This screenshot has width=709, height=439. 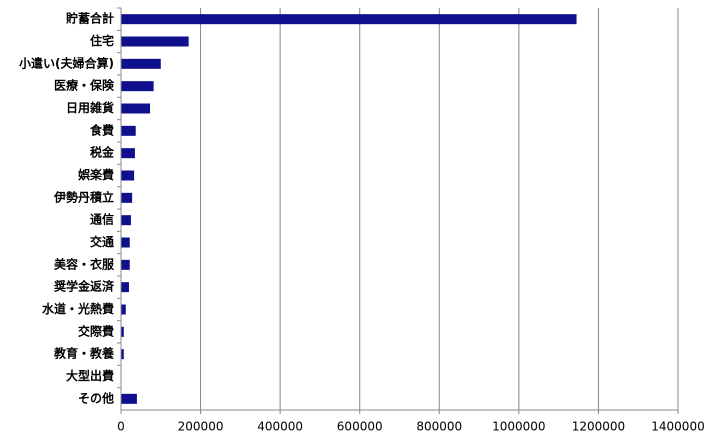 What do you see at coordinates (518, 427) in the screenshot?
I see `x-tick-label: 1000000` at bounding box center [518, 427].